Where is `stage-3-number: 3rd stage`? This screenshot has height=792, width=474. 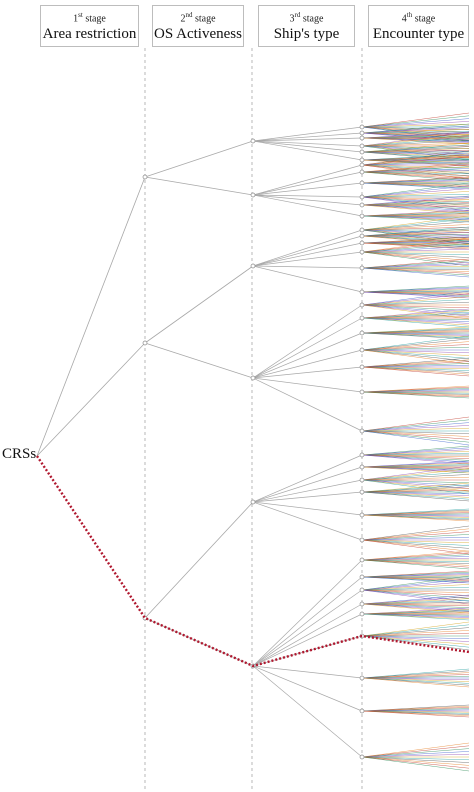
stage-3-number: 3rd stage is located at coordinates (306, 18).